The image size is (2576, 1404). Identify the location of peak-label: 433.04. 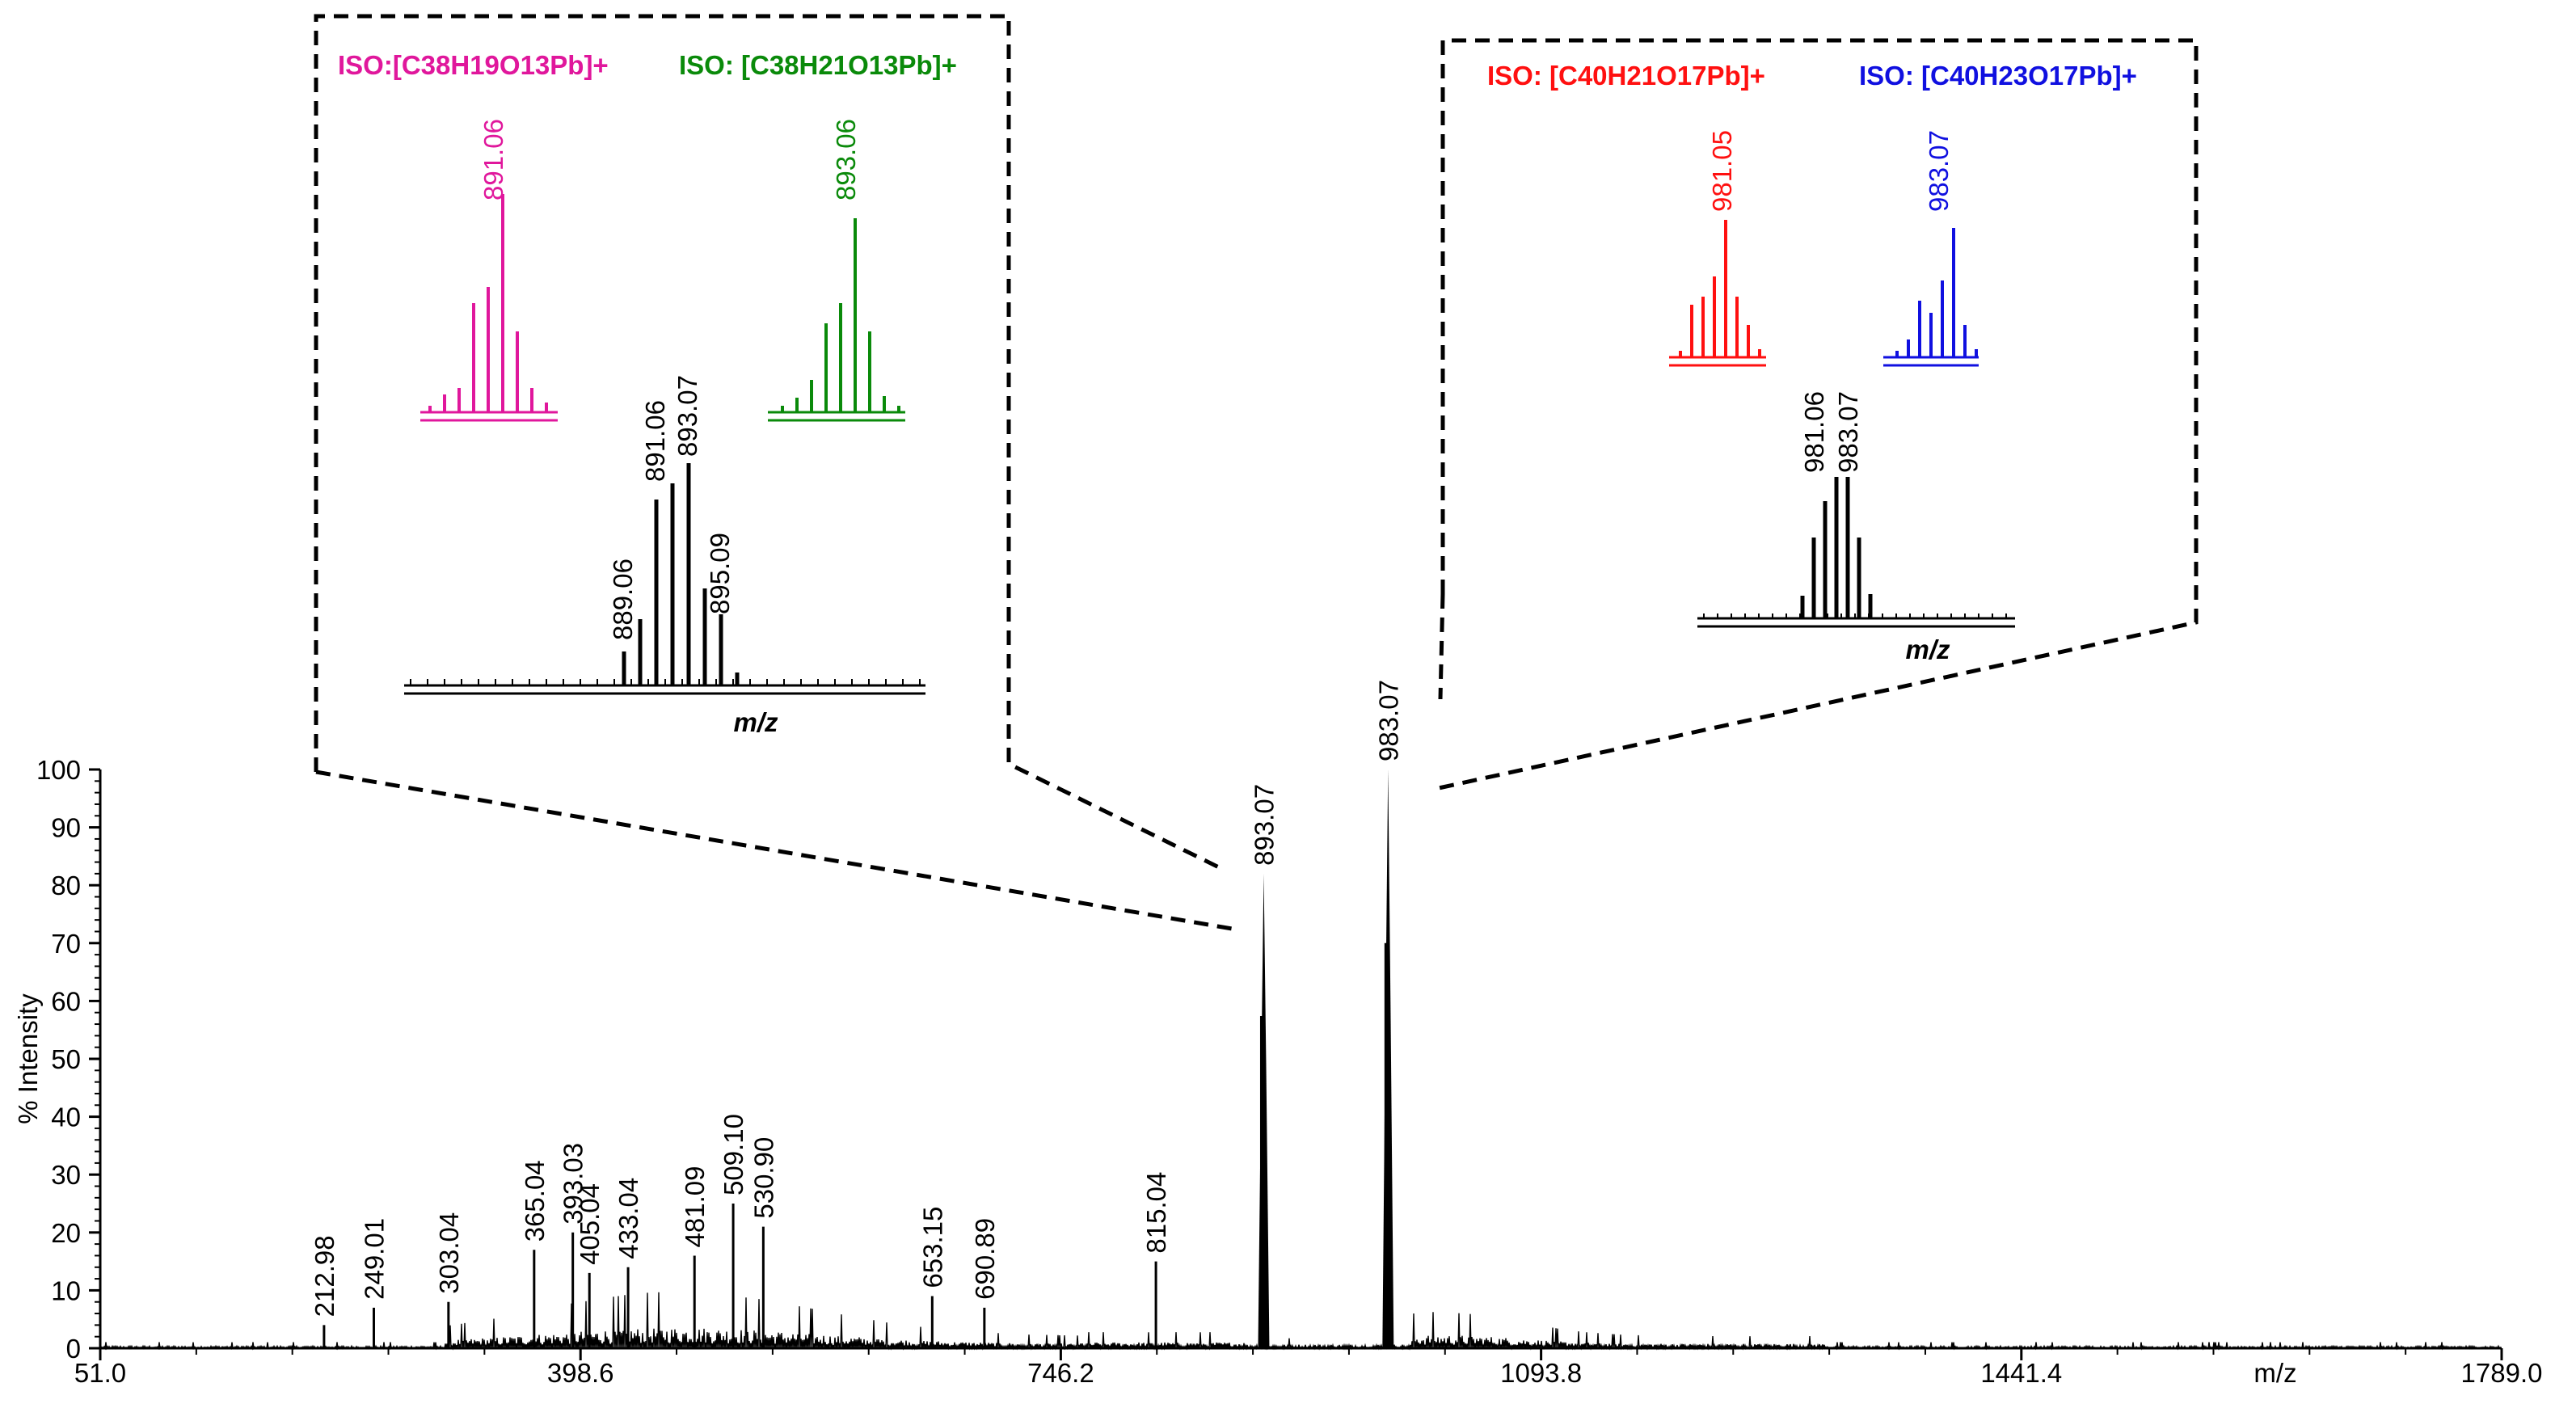
(628, 1218).